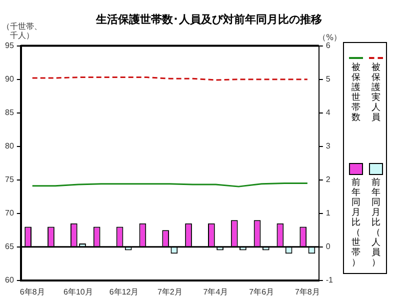 The width and height of the screenshot is (418, 302). Describe the element at coordinates (9, 179) in the screenshot. I see `y-tick-label: 75` at that location.